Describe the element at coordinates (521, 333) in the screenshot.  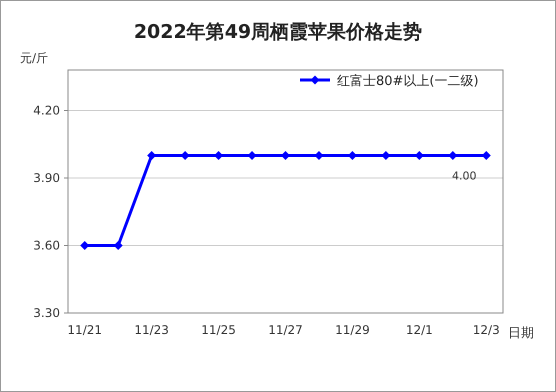
I see `x-axis-title: 日期` at that location.